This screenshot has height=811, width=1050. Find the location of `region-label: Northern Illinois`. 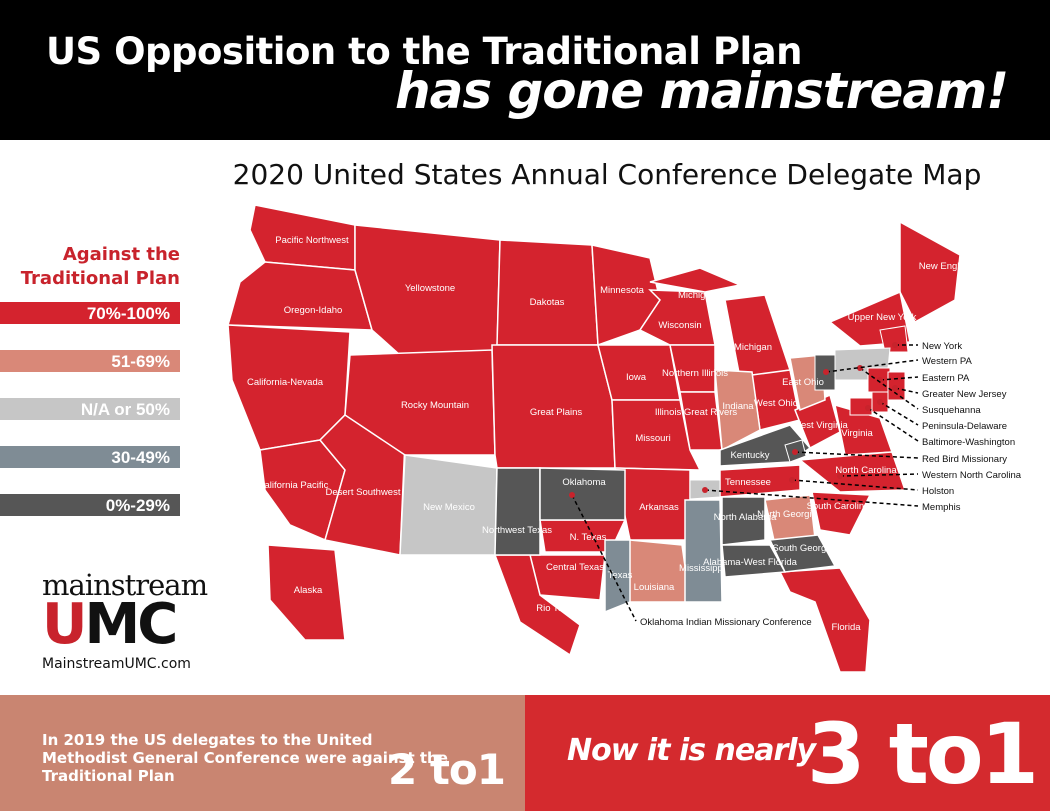

region-label: Northern Illinois is located at coordinates (695, 373).